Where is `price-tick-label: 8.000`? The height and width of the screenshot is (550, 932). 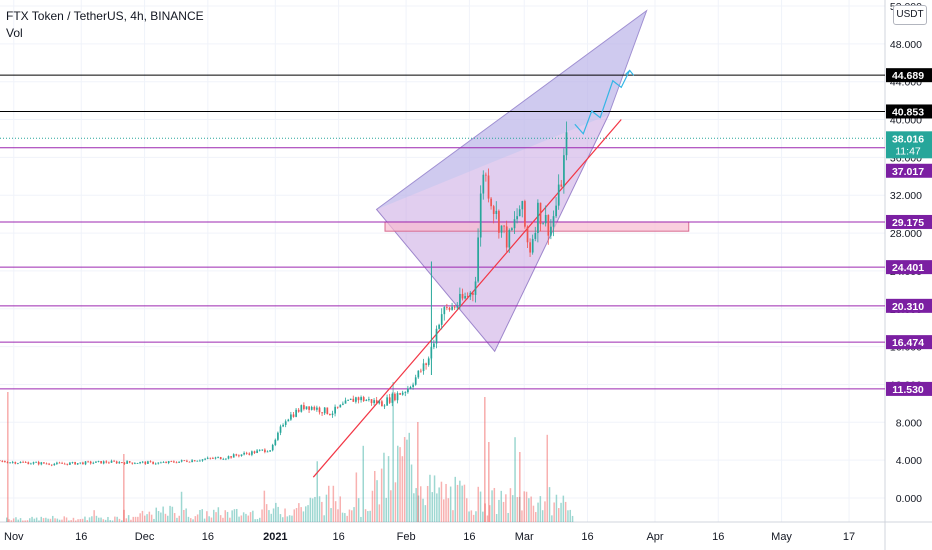
price-tick-label: 8.000 is located at coordinates (909, 423).